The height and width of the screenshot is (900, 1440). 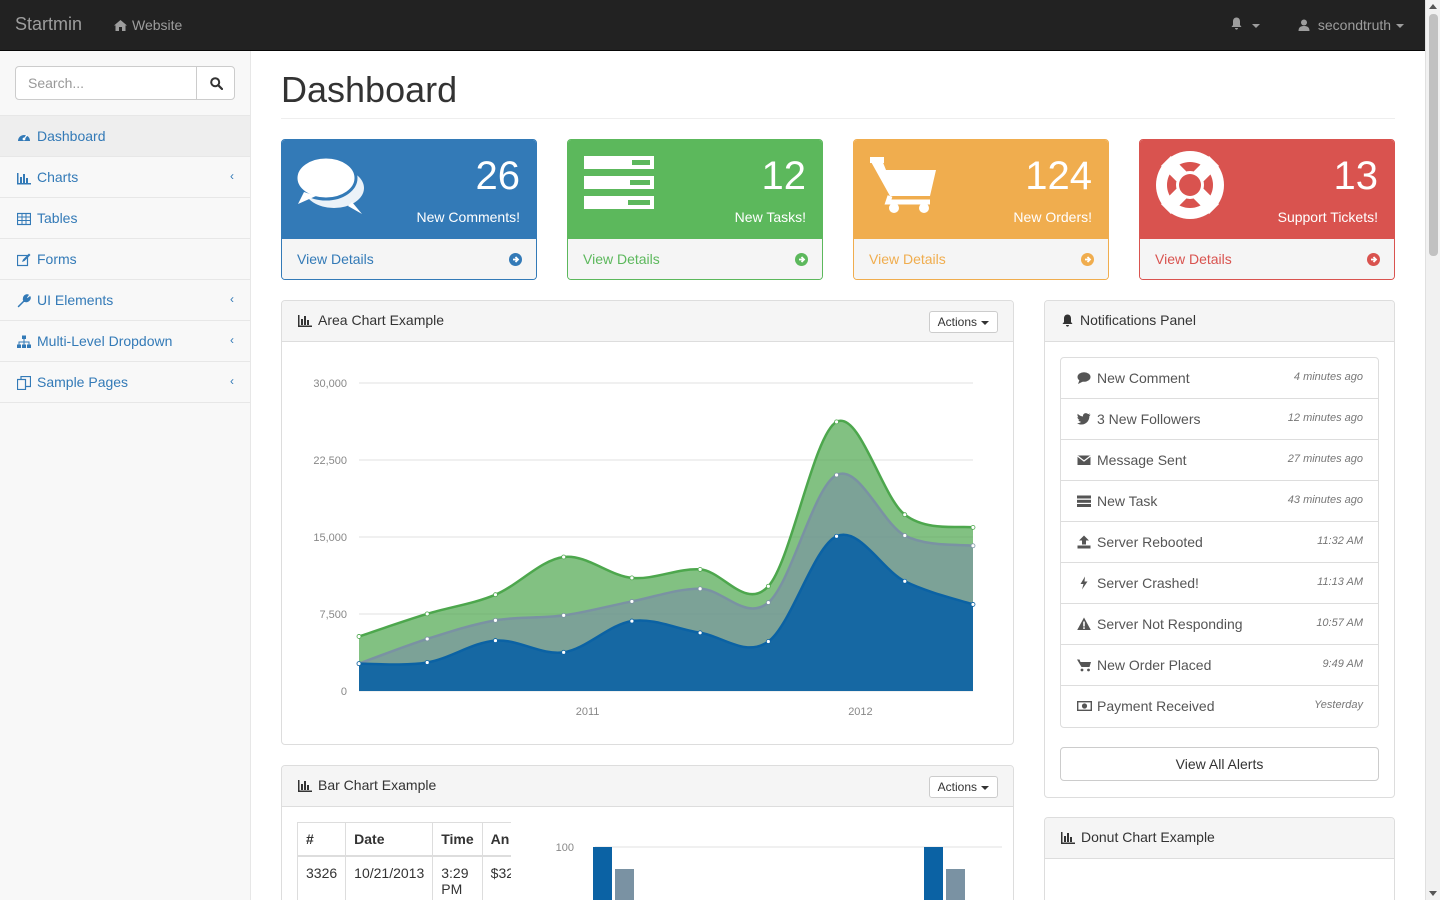 What do you see at coordinates (1433, 135) in the screenshot?
I see `scrollbar-thumb` at bounding box center [1433, 135].